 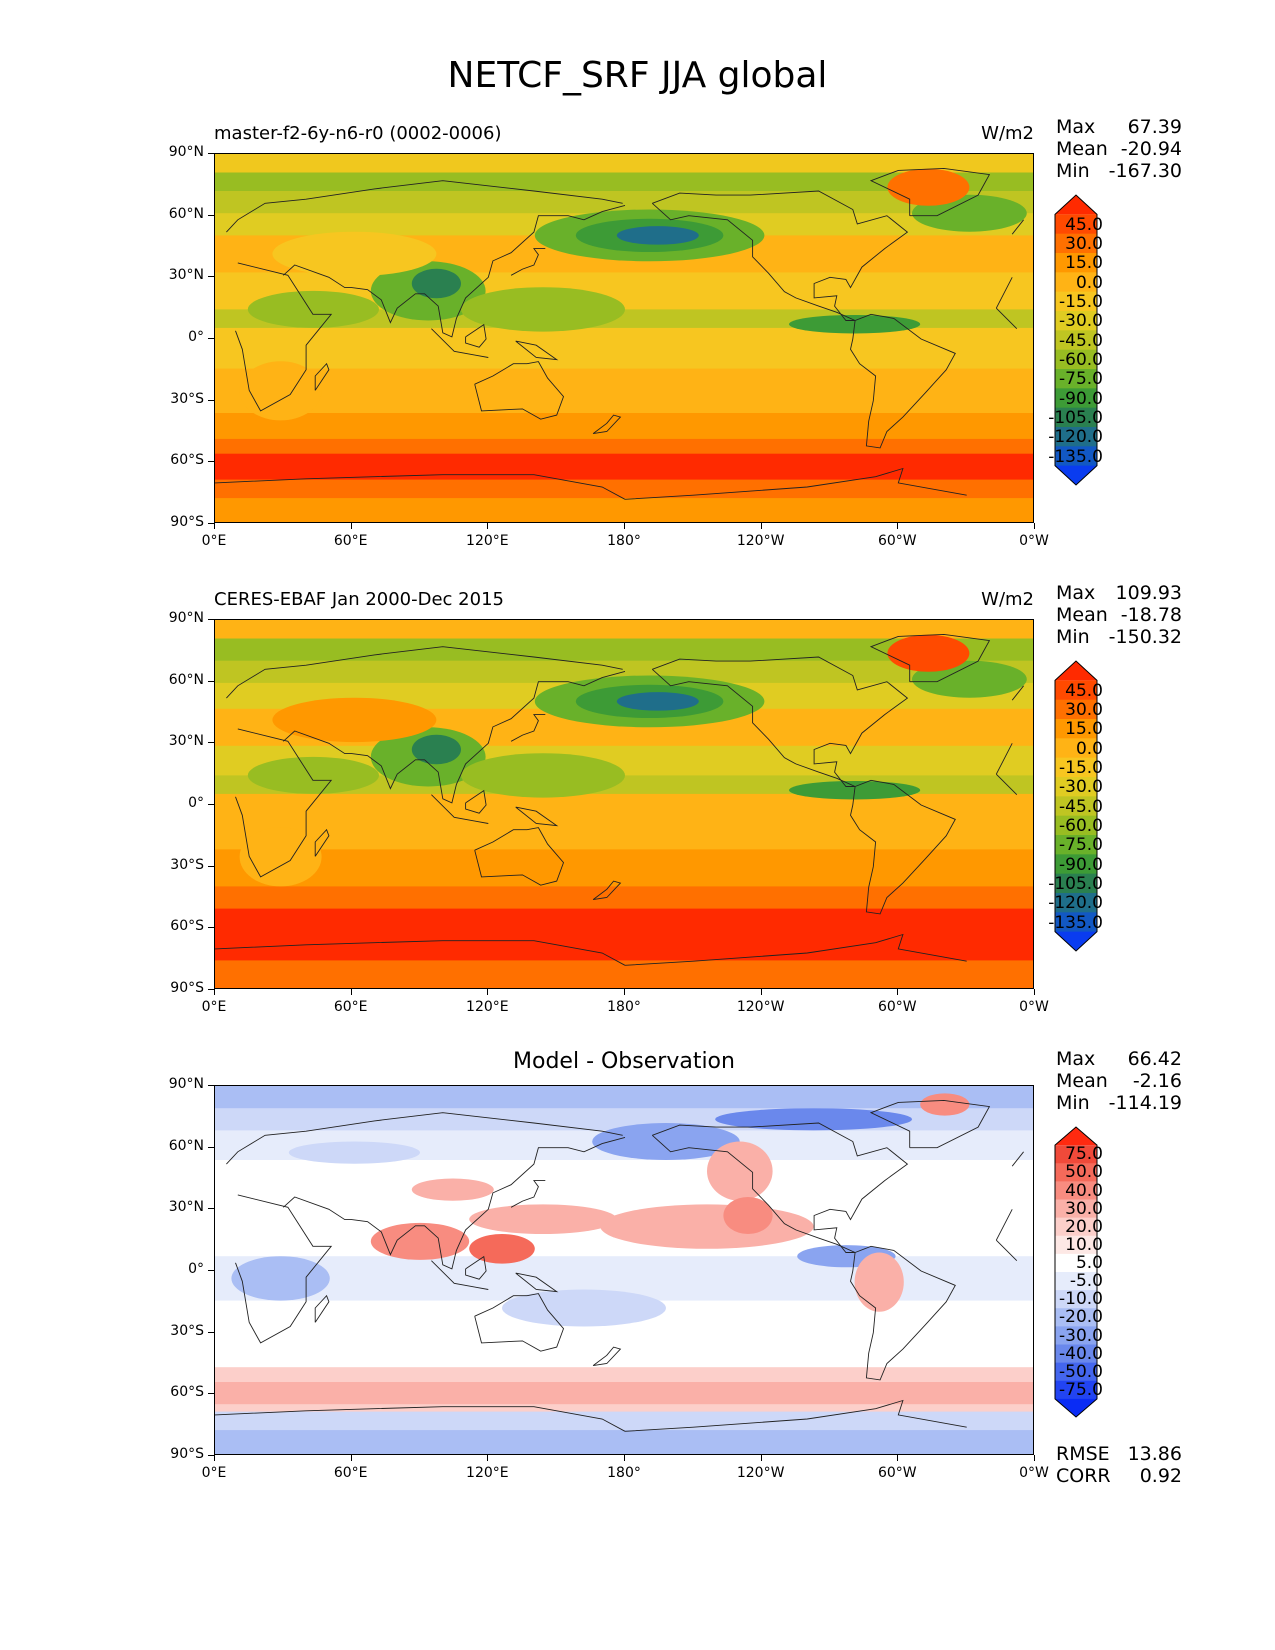 I want to click on stat-label: CORR, so click(x=1083, y=1476).